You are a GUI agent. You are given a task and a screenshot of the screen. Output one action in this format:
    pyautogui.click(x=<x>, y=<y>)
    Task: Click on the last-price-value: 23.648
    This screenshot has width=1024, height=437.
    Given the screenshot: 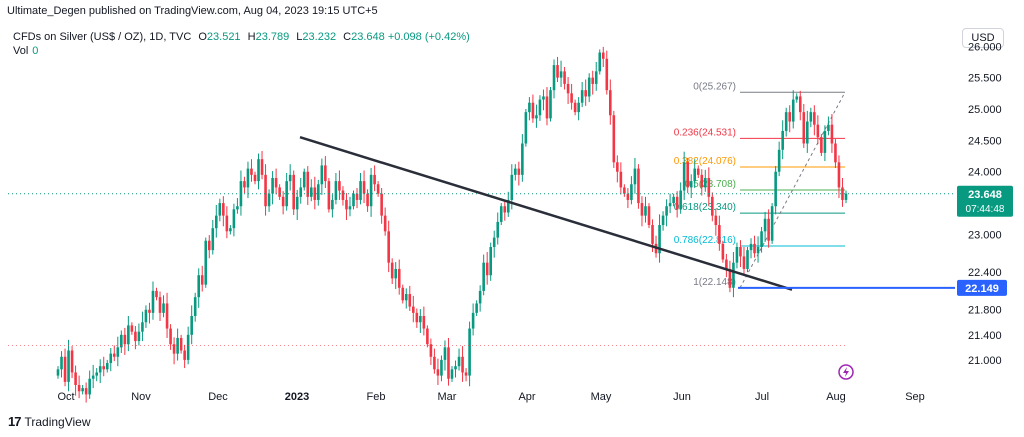 What is the action you would take?
    pyautogui.click(x=985, y=195)
    